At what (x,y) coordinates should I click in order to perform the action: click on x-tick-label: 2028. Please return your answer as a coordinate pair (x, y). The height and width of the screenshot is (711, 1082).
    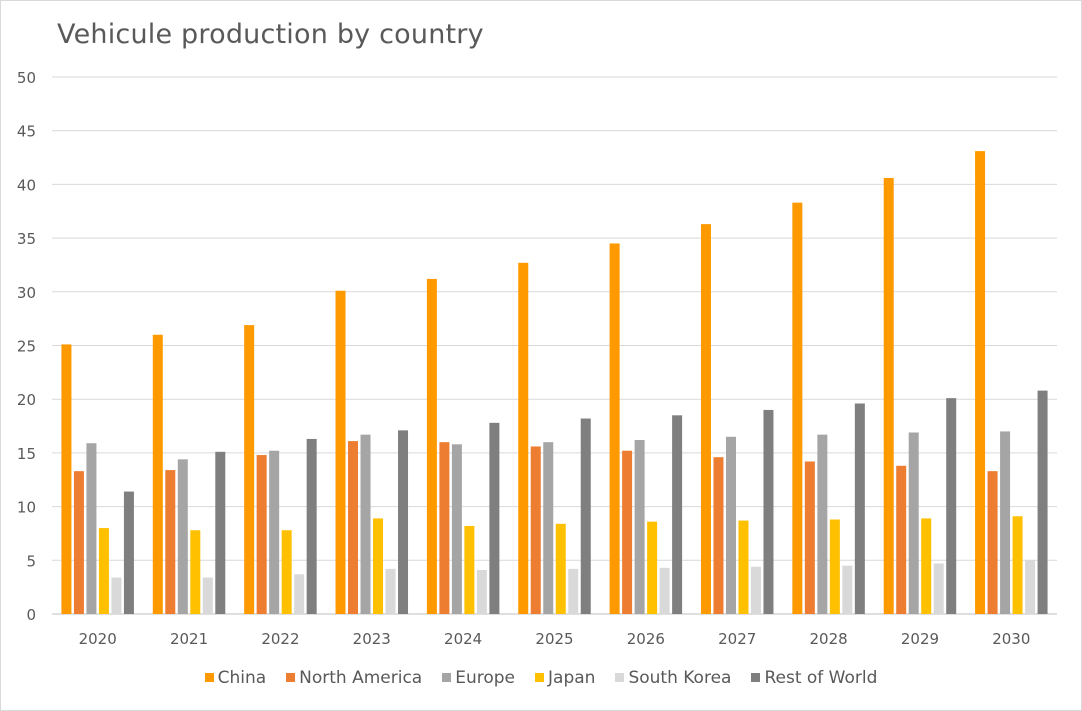
    Looking at the image, I should click on (828, 639).